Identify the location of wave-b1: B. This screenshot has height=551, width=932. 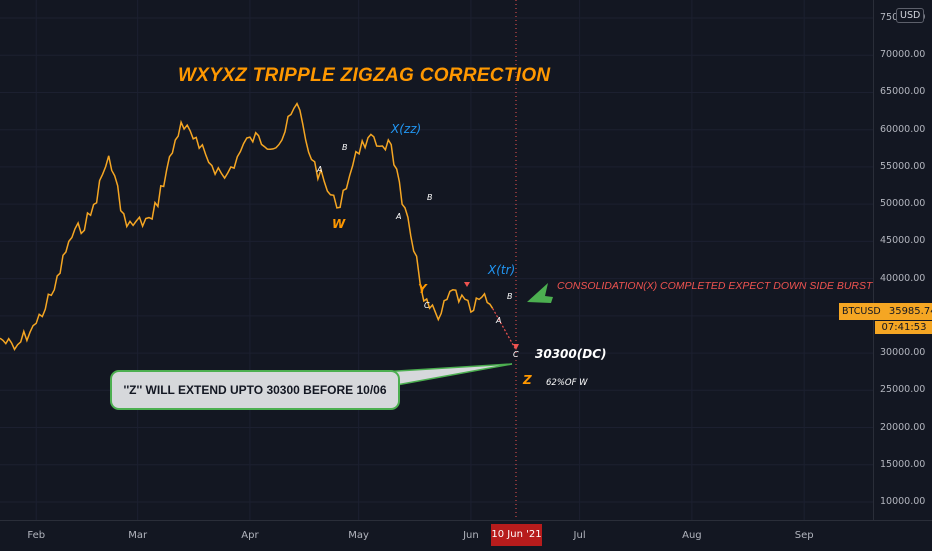
(345, 147).